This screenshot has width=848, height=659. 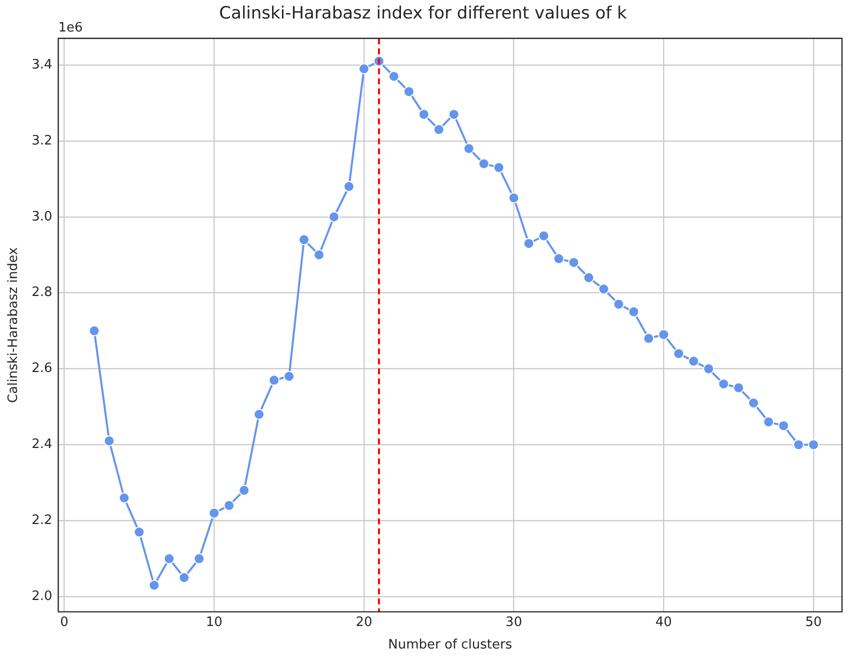 What do you see at coordinates (14, 324) in the screenshot?
I see `y-axis-title: Calinski-Harabasz index` at bounding box center [14, 324].